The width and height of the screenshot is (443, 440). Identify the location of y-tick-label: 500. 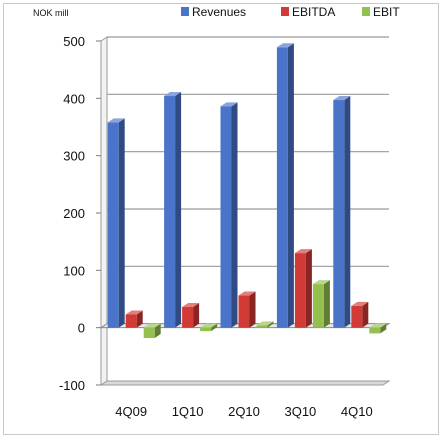
(74, 41).